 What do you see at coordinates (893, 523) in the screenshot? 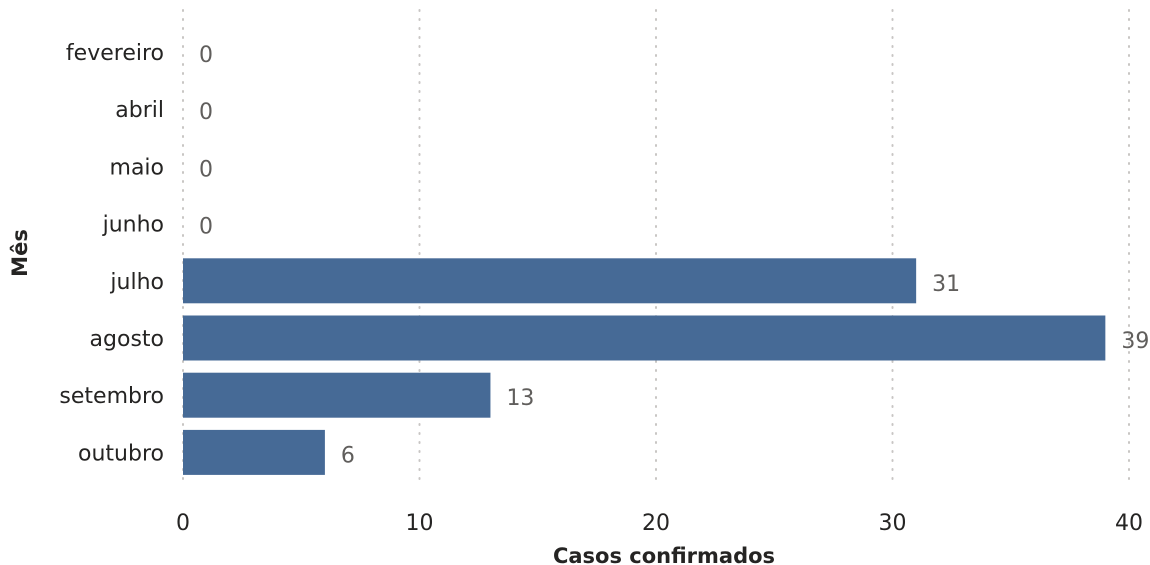
I see `x-tick-label: 30` at bounding box center [893, 523].